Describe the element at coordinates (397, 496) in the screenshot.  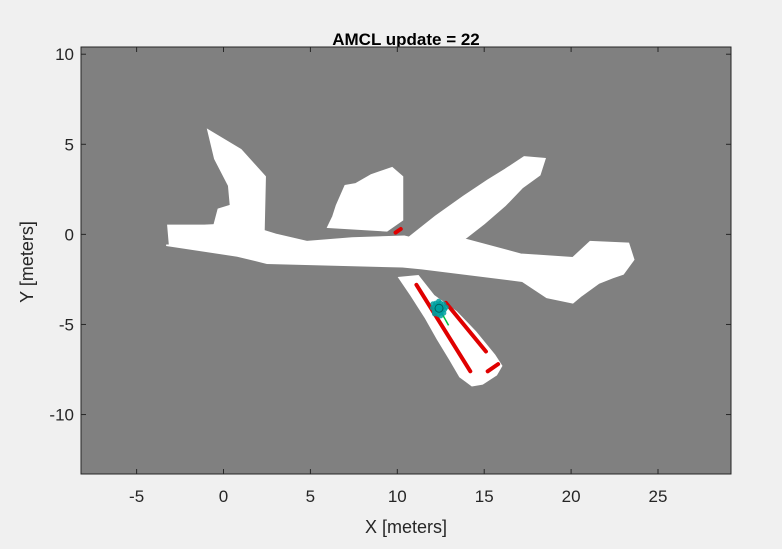
I see `x-tick-label: 10` at that location.